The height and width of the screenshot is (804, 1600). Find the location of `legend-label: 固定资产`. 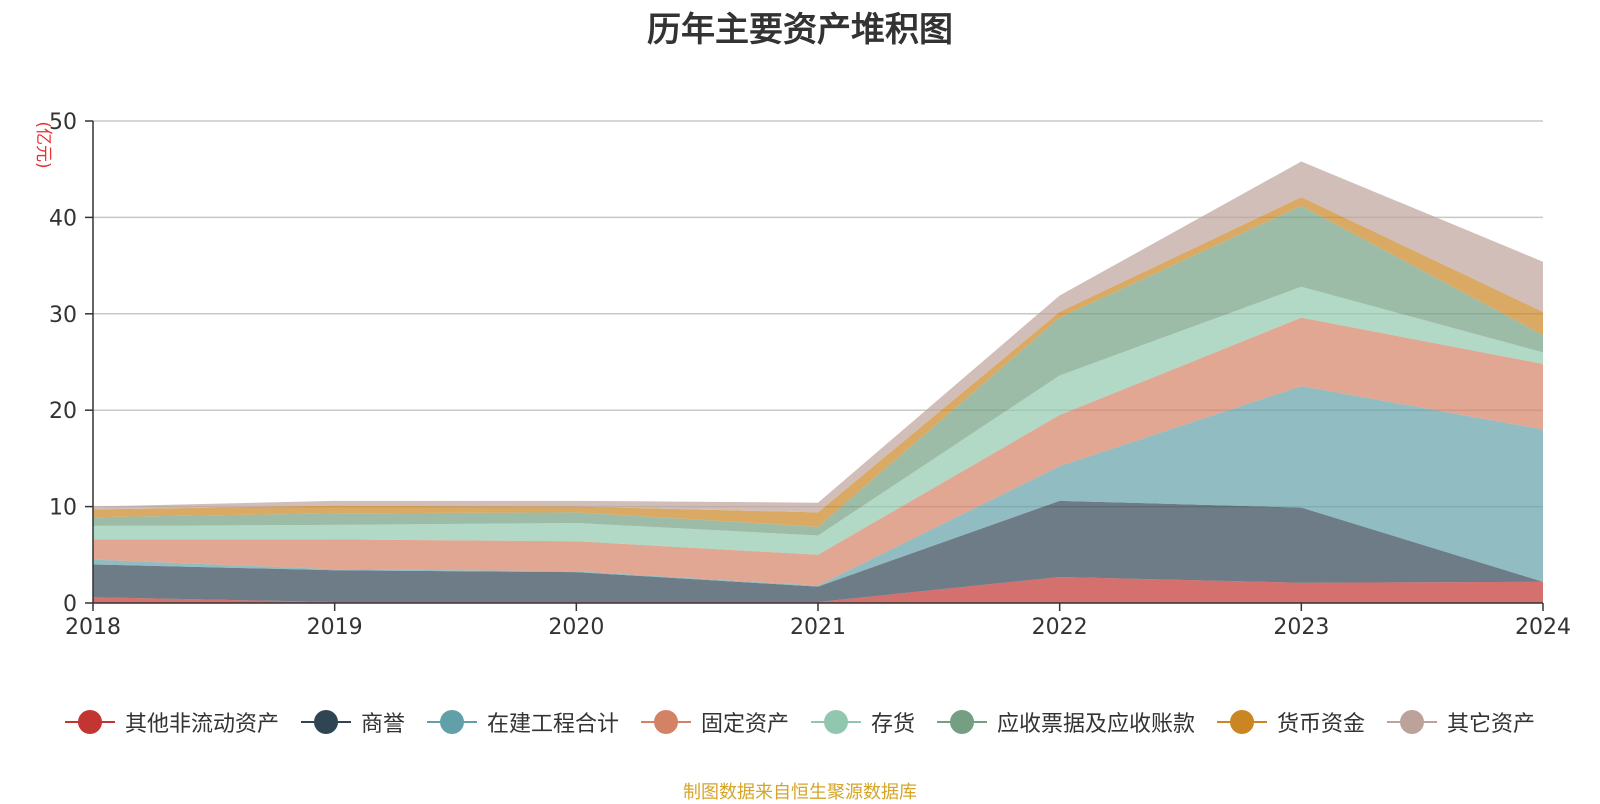

legend-label: 固定资产 is located at coordinates (744, 724).